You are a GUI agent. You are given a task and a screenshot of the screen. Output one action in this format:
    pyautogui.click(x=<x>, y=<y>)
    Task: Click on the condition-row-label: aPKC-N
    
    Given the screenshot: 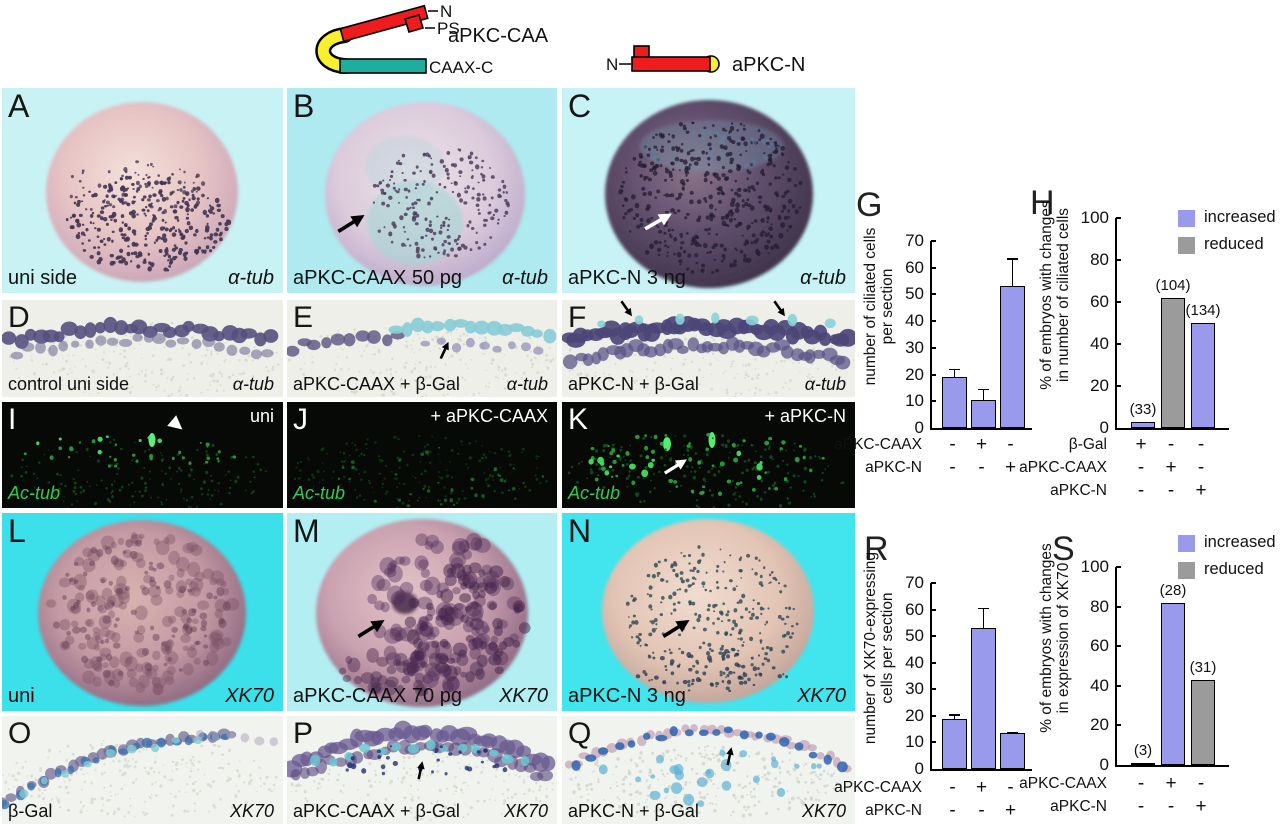 What is the action you would take?
    pyautogui.click(x=893, y=810)
    